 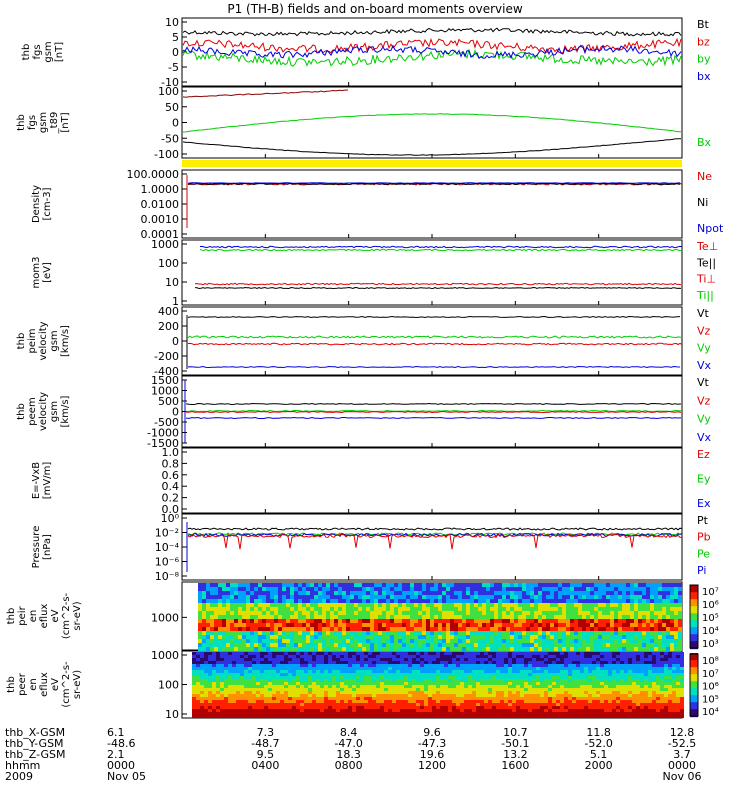 What do you see at coordinates (54, 411) in the screenshot?
I see `panel-6-ylabel: gsm` at bounding box center [54, 411].